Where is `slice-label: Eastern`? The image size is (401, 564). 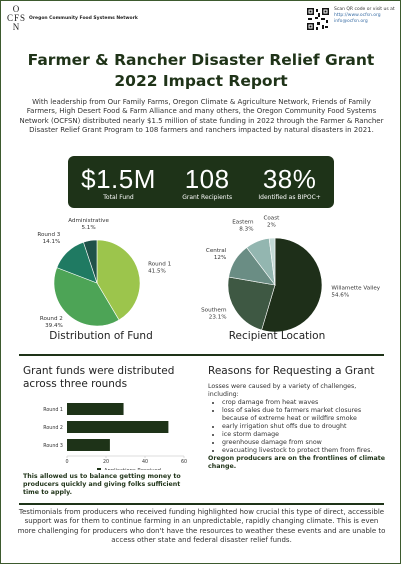
slice-label: Eastern is located at coordinates (243, 223).